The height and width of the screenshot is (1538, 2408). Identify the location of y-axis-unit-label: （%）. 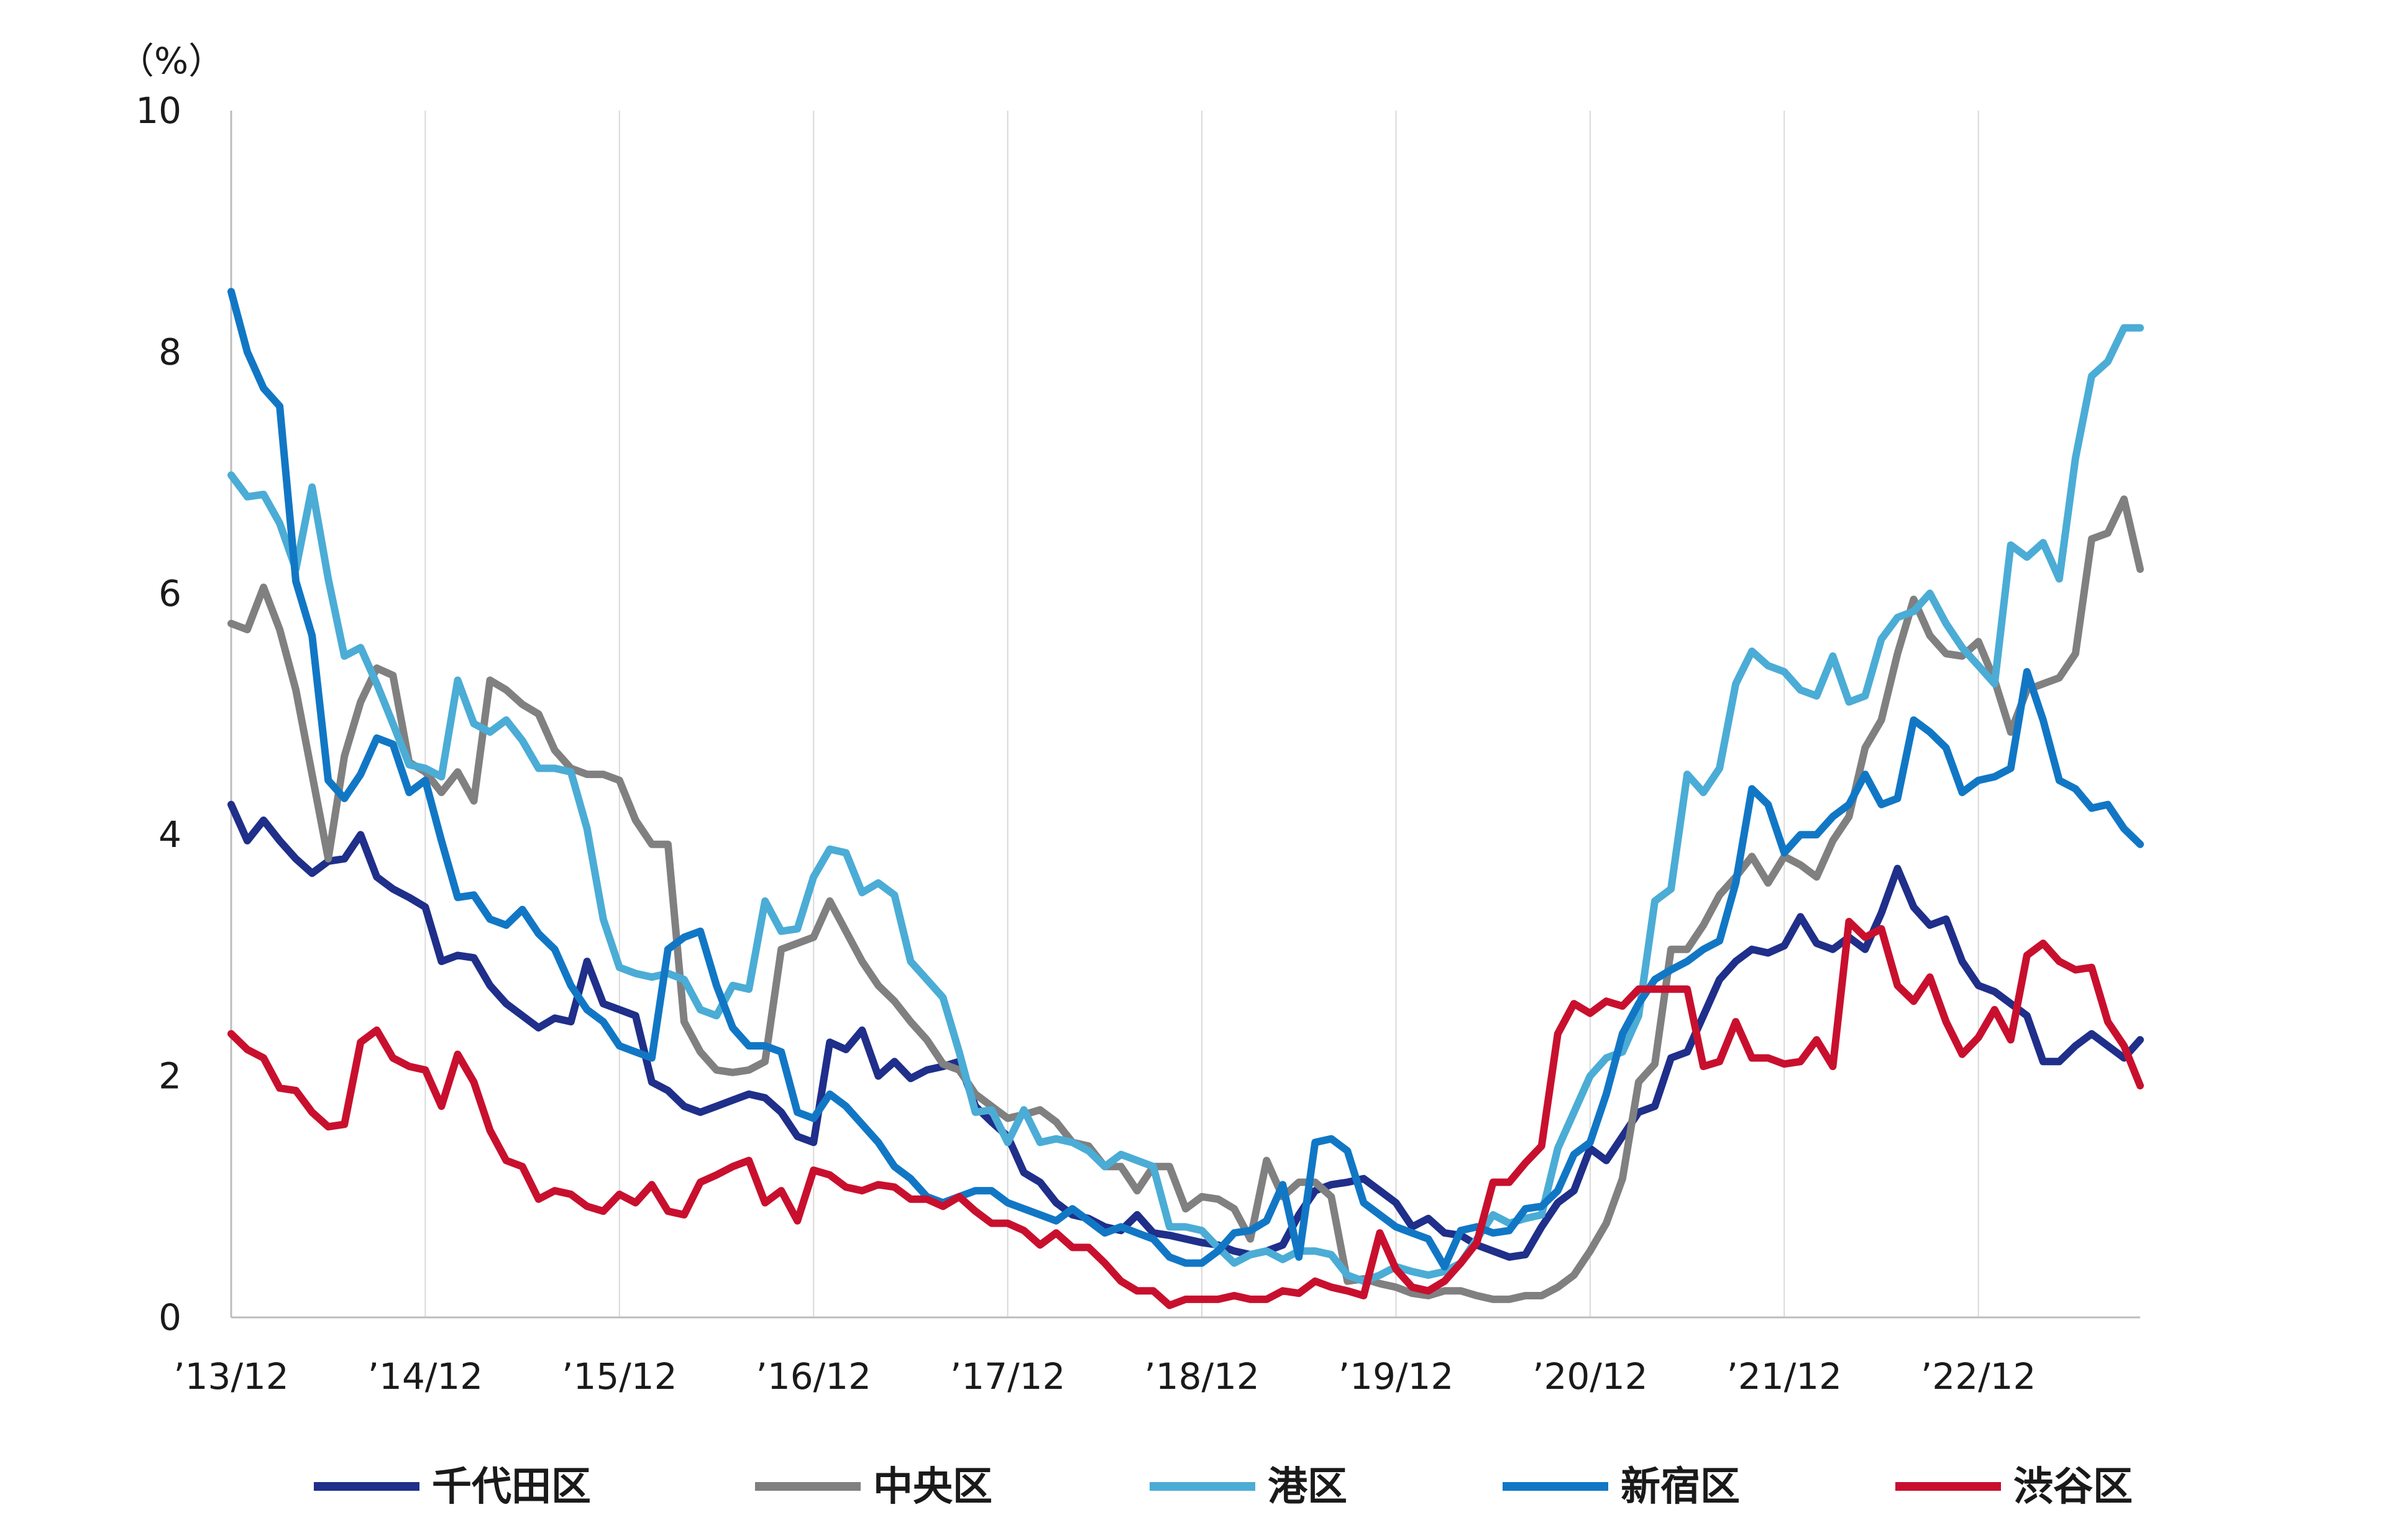
(171, 61).